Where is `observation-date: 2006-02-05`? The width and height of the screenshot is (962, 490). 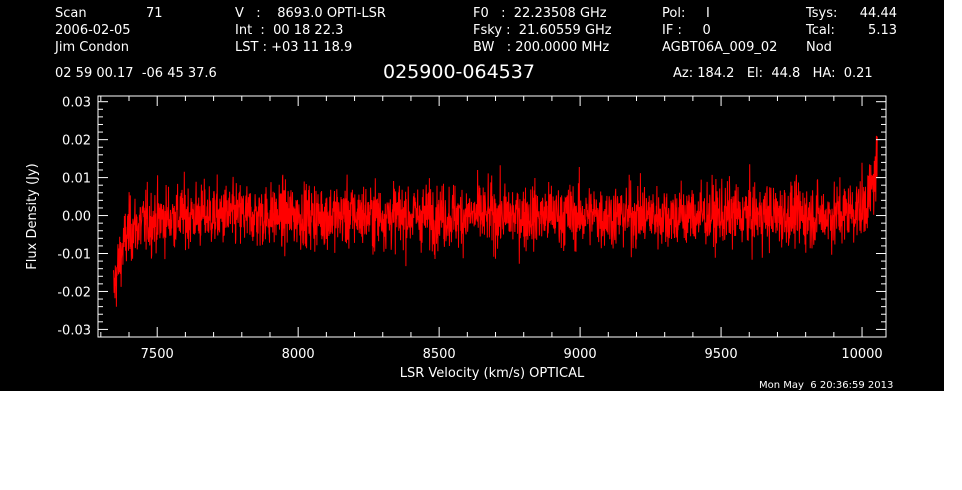
observation-date: 2006-02-05 is located at coordinates (93, 30).